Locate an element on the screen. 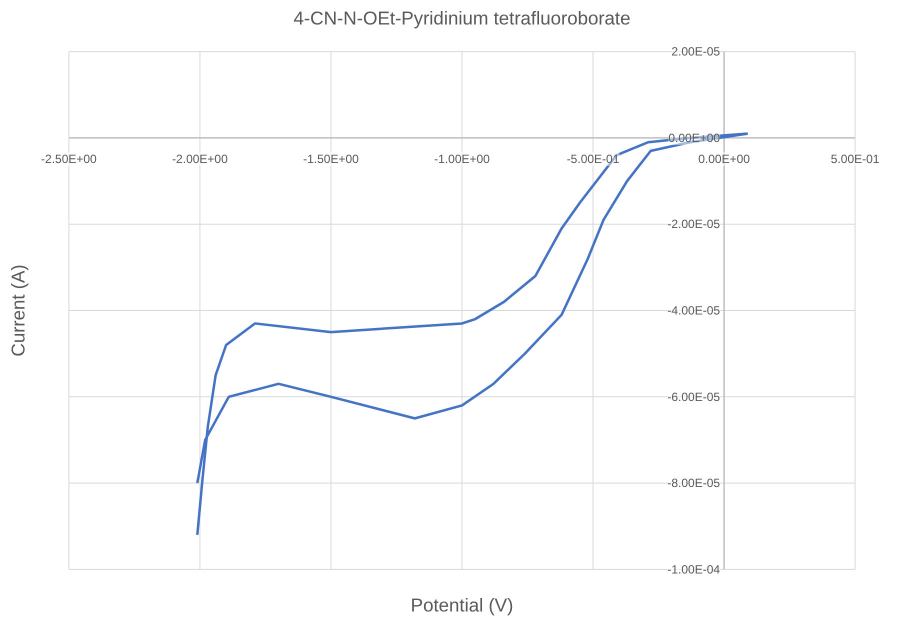 This screenshot has width=906, height=627. y-tick-label: -2.00E-05 is located at coordinates (693, 224).